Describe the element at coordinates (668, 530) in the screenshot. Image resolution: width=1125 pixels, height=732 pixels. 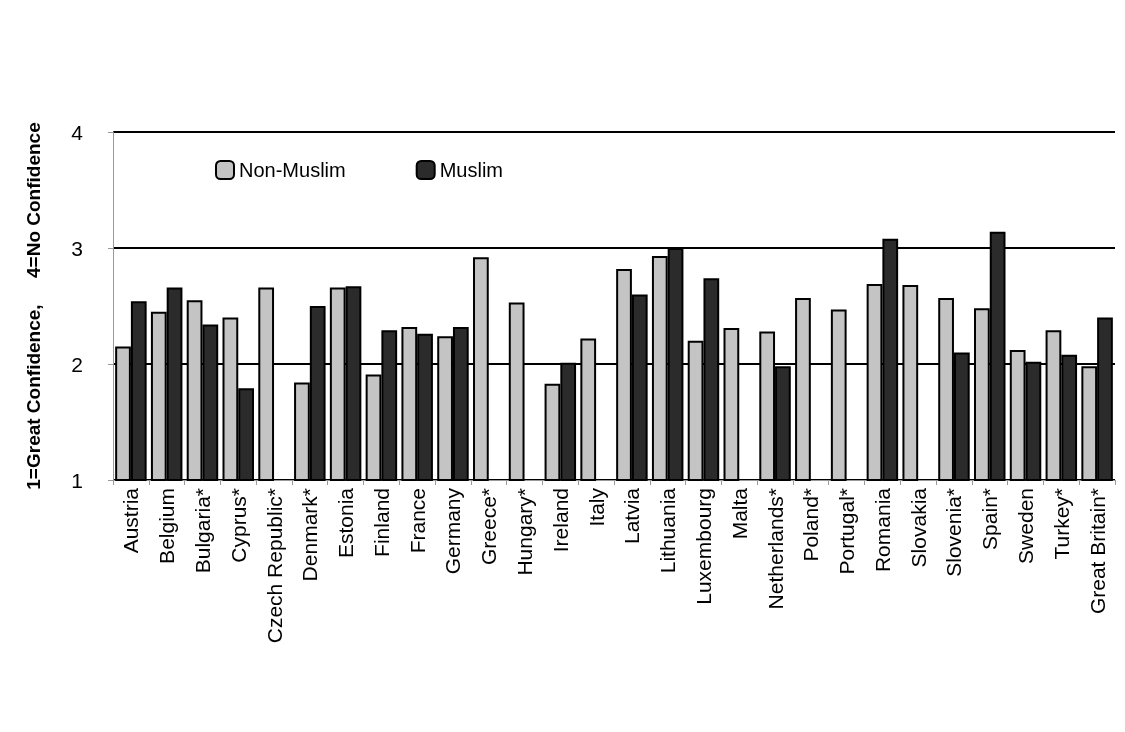
I see `x-tick-label: Lithuania` at that location.